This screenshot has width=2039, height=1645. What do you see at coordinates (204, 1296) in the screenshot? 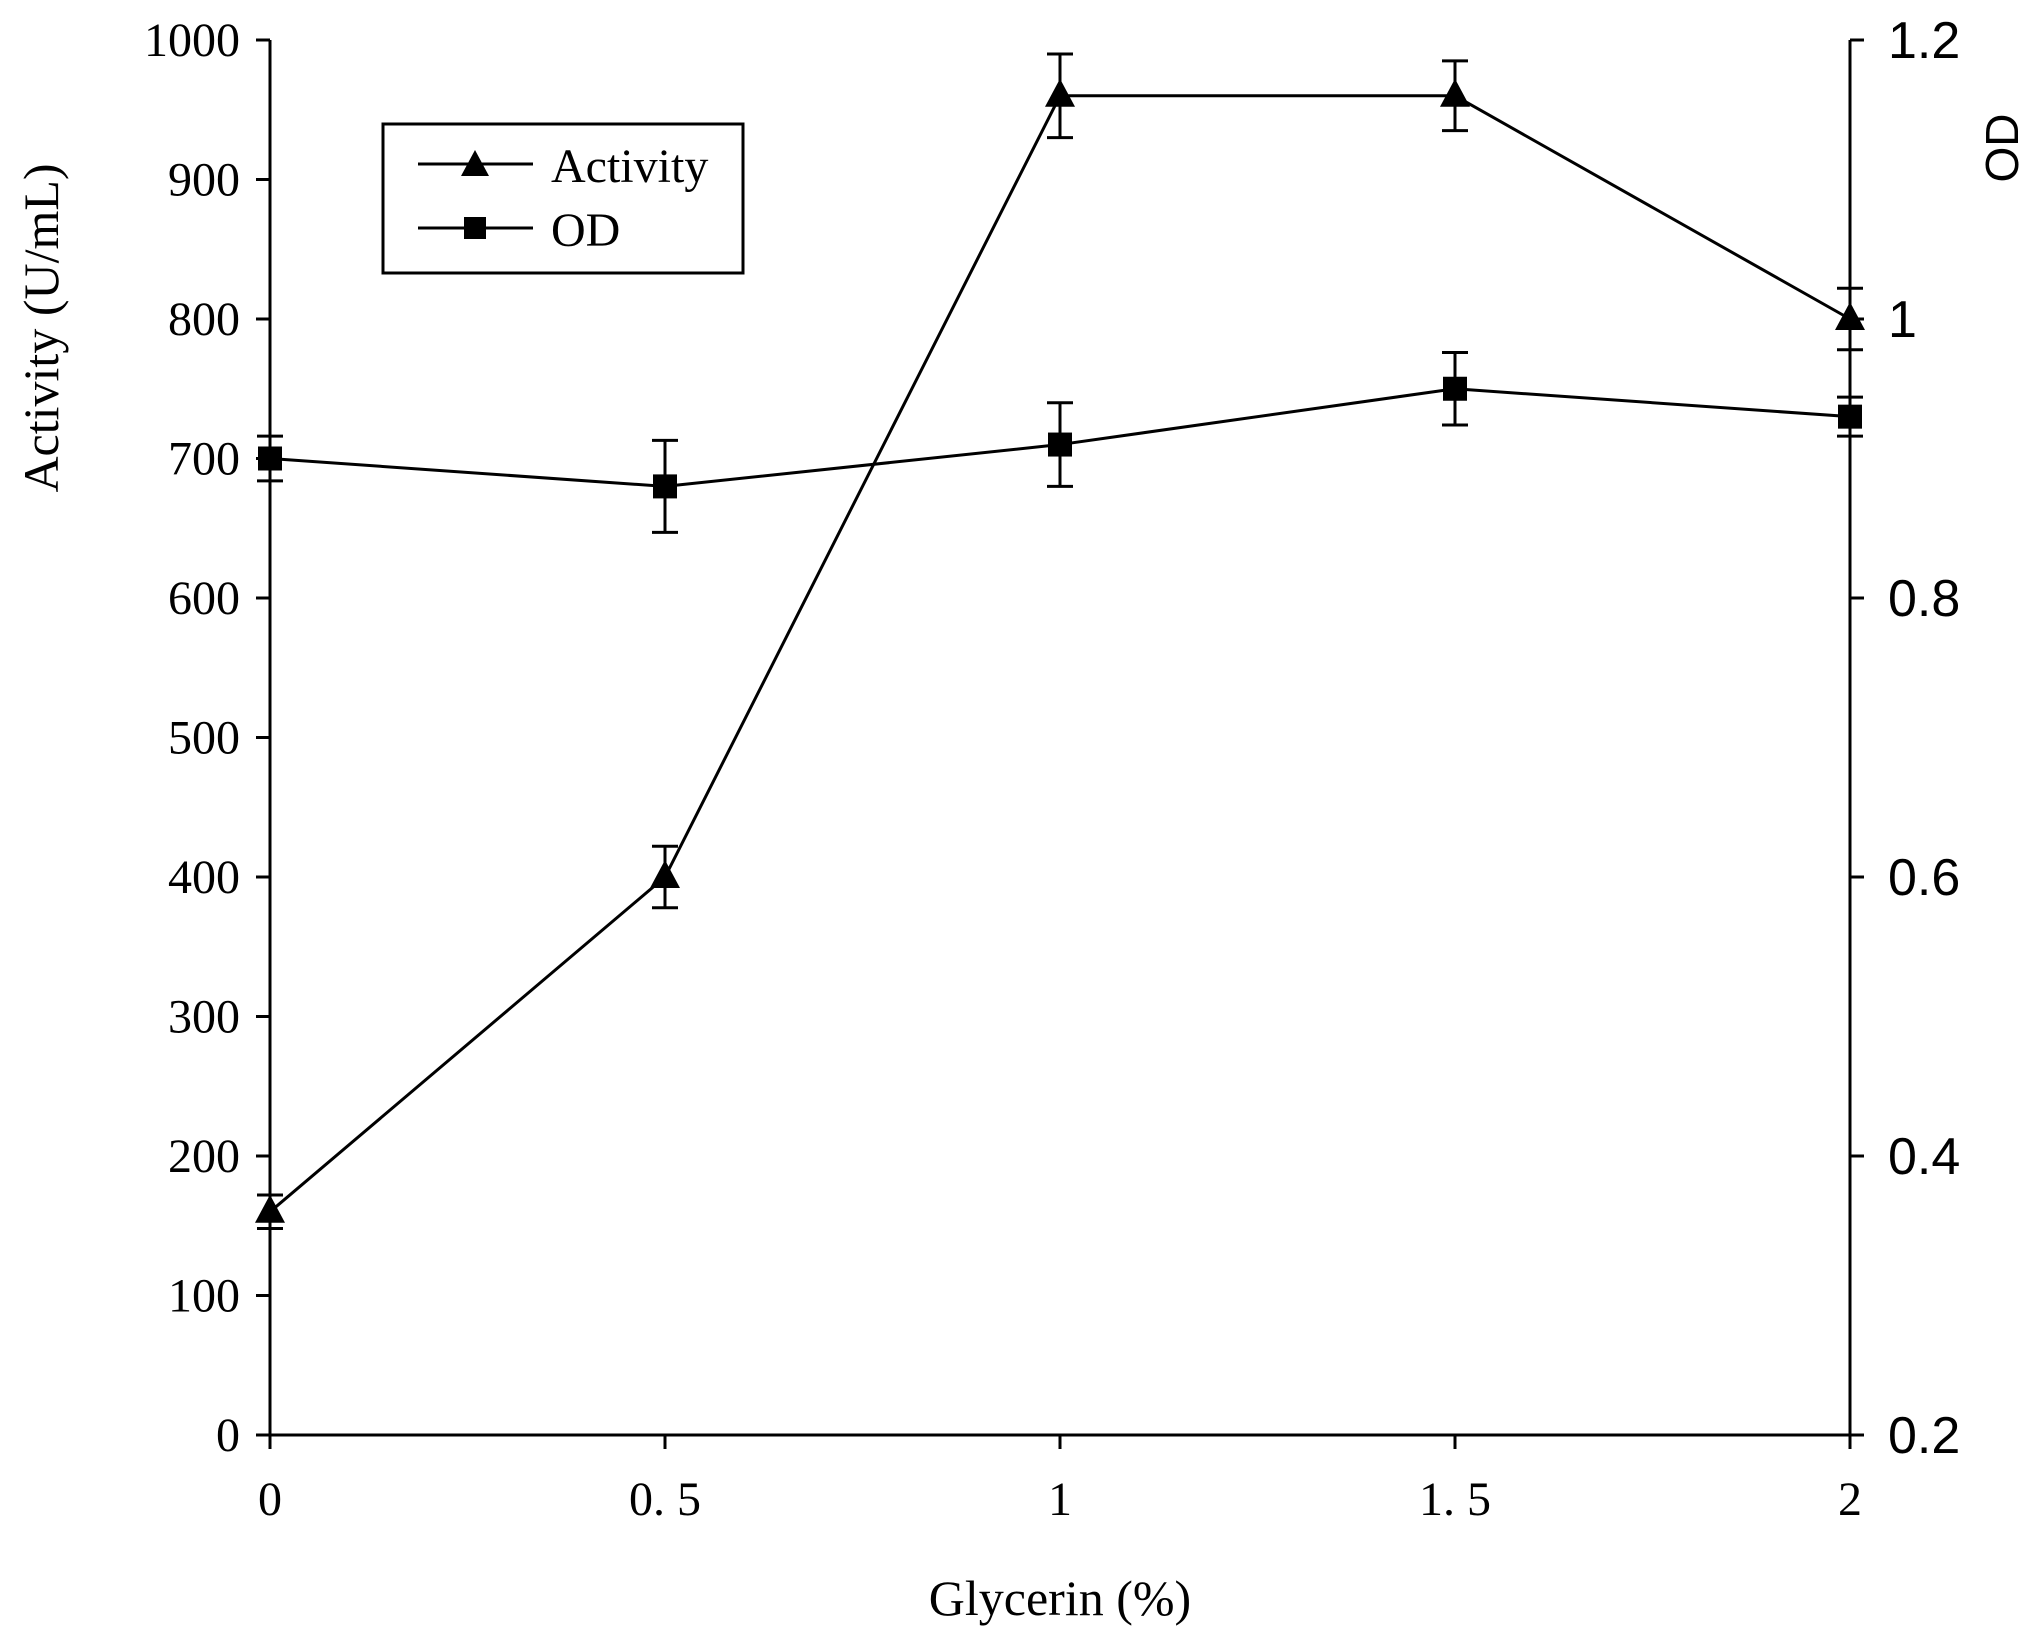
I see `left-y-tick-label: 100` at bounding box center [204, 1296].